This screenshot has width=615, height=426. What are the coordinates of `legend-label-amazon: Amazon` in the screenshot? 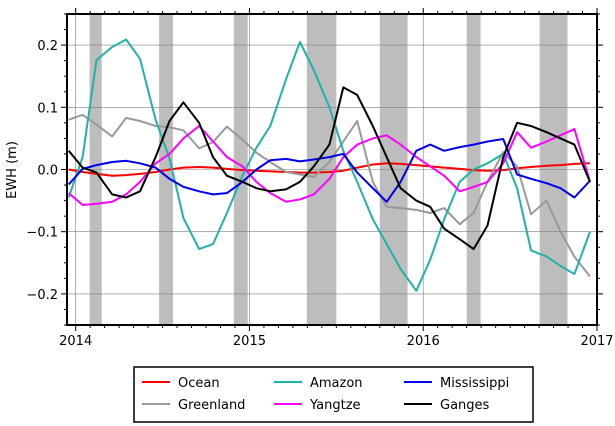 It's located at (336, 383).